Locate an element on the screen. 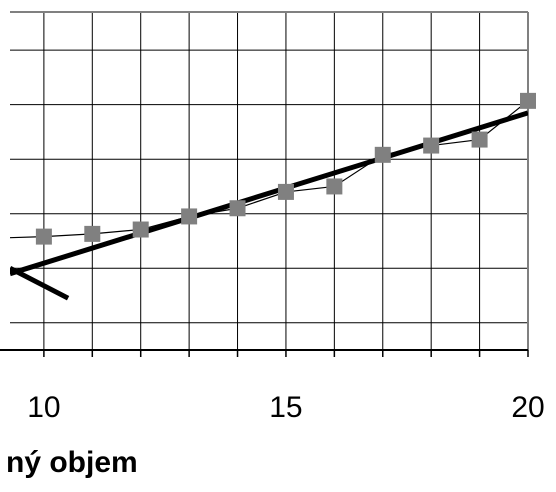 Image resolution: width=556 pixels, height=492 pixels. x-tick-label: 15 is located at coordinates (285, 407).